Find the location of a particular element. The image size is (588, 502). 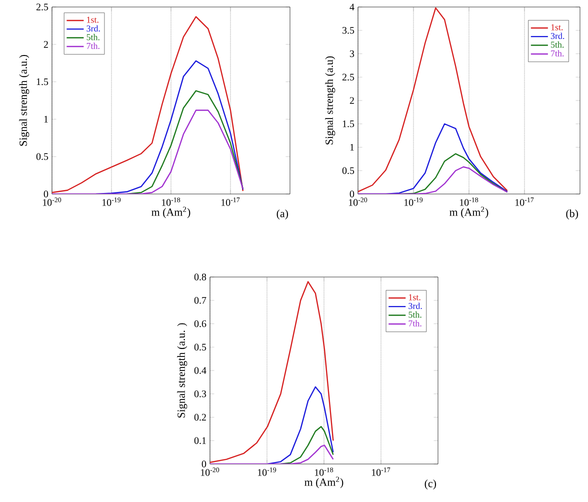

y-axis-title: Signal strength (a.u. ) is located at coordinates (182, 370).